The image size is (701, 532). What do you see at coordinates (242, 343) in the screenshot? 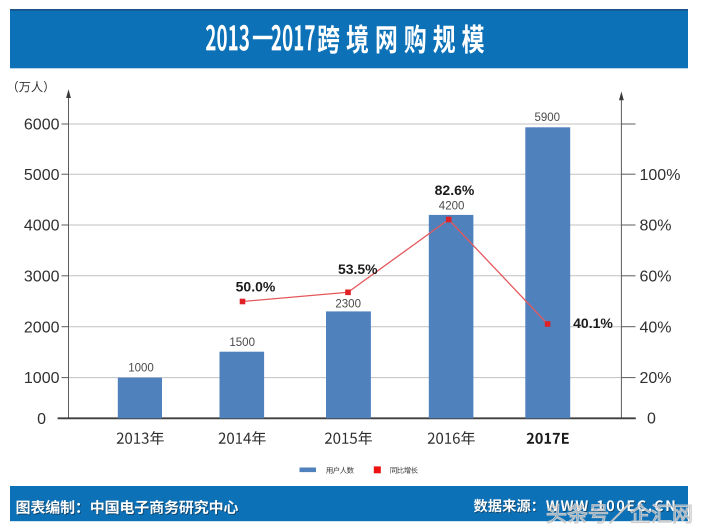
I see `svg-text: 1500` at bounding box center [242, 343].